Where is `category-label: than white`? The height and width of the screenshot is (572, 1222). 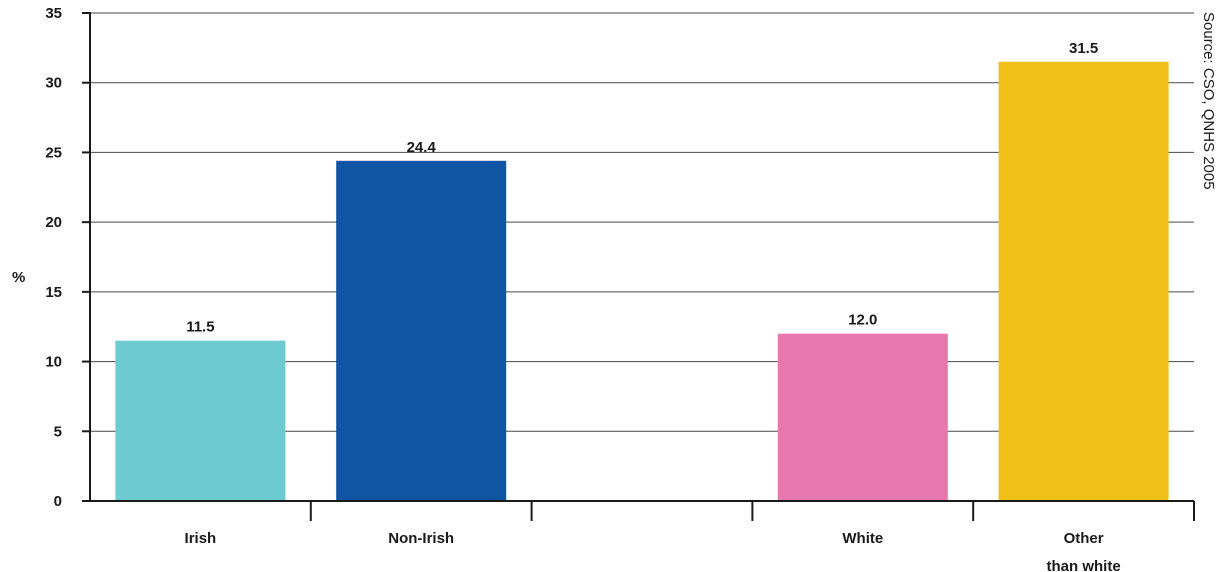
category-label: than white is located at coordinates (1084, 565).